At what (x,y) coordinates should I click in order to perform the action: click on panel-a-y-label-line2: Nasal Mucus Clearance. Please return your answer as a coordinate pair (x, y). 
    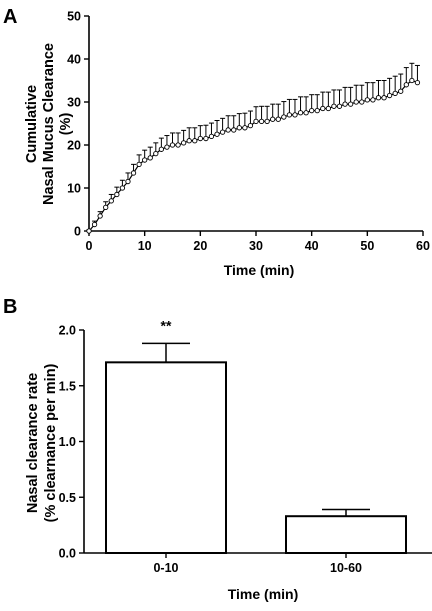
    Looking at the image, I should click on (49, 124).